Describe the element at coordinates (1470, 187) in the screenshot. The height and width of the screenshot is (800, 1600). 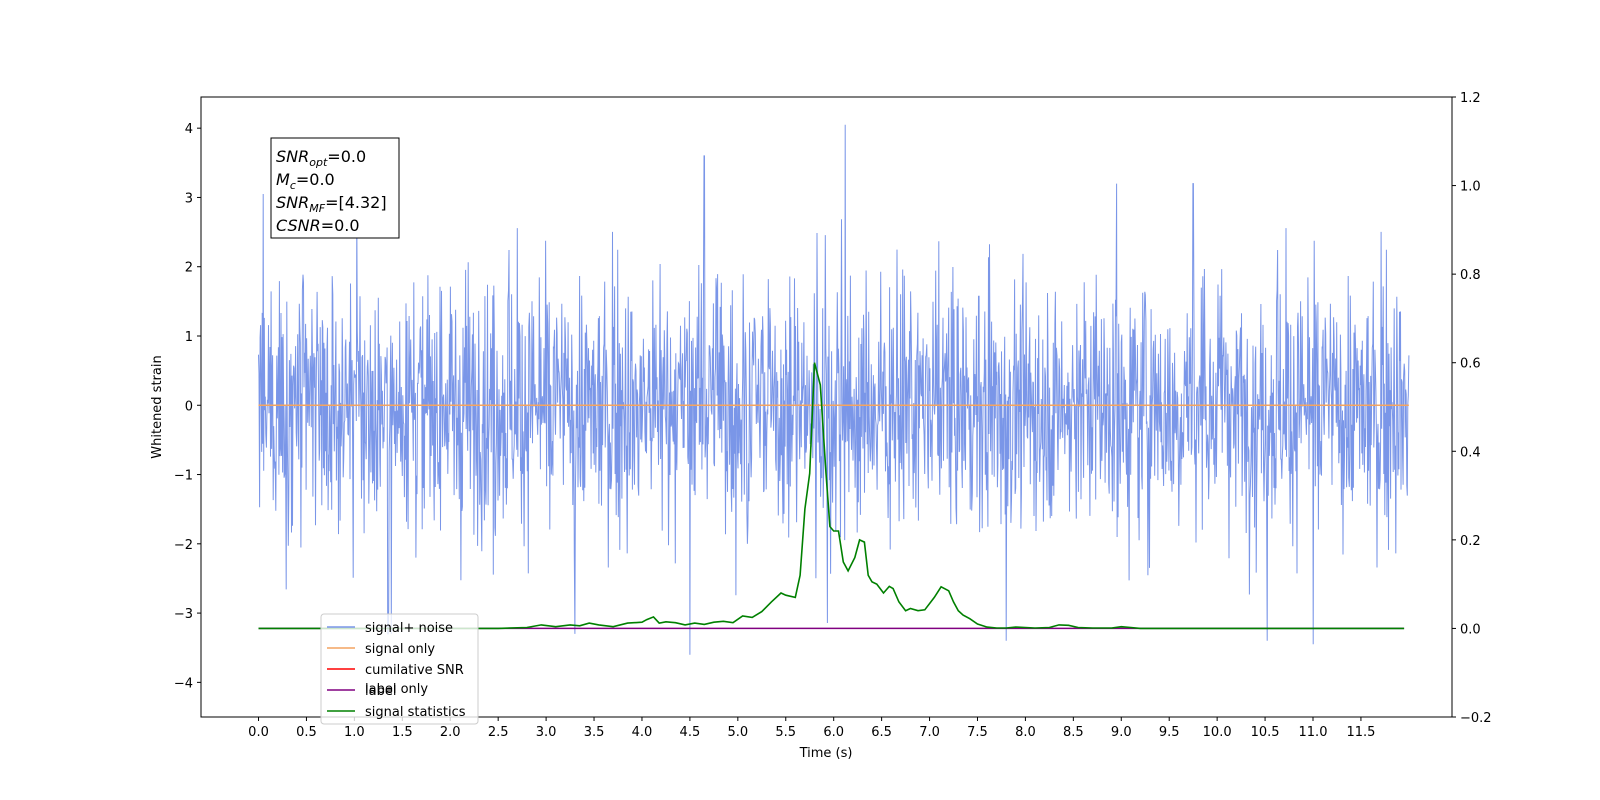
I see `y2-tick-label: 1.0` at that location.